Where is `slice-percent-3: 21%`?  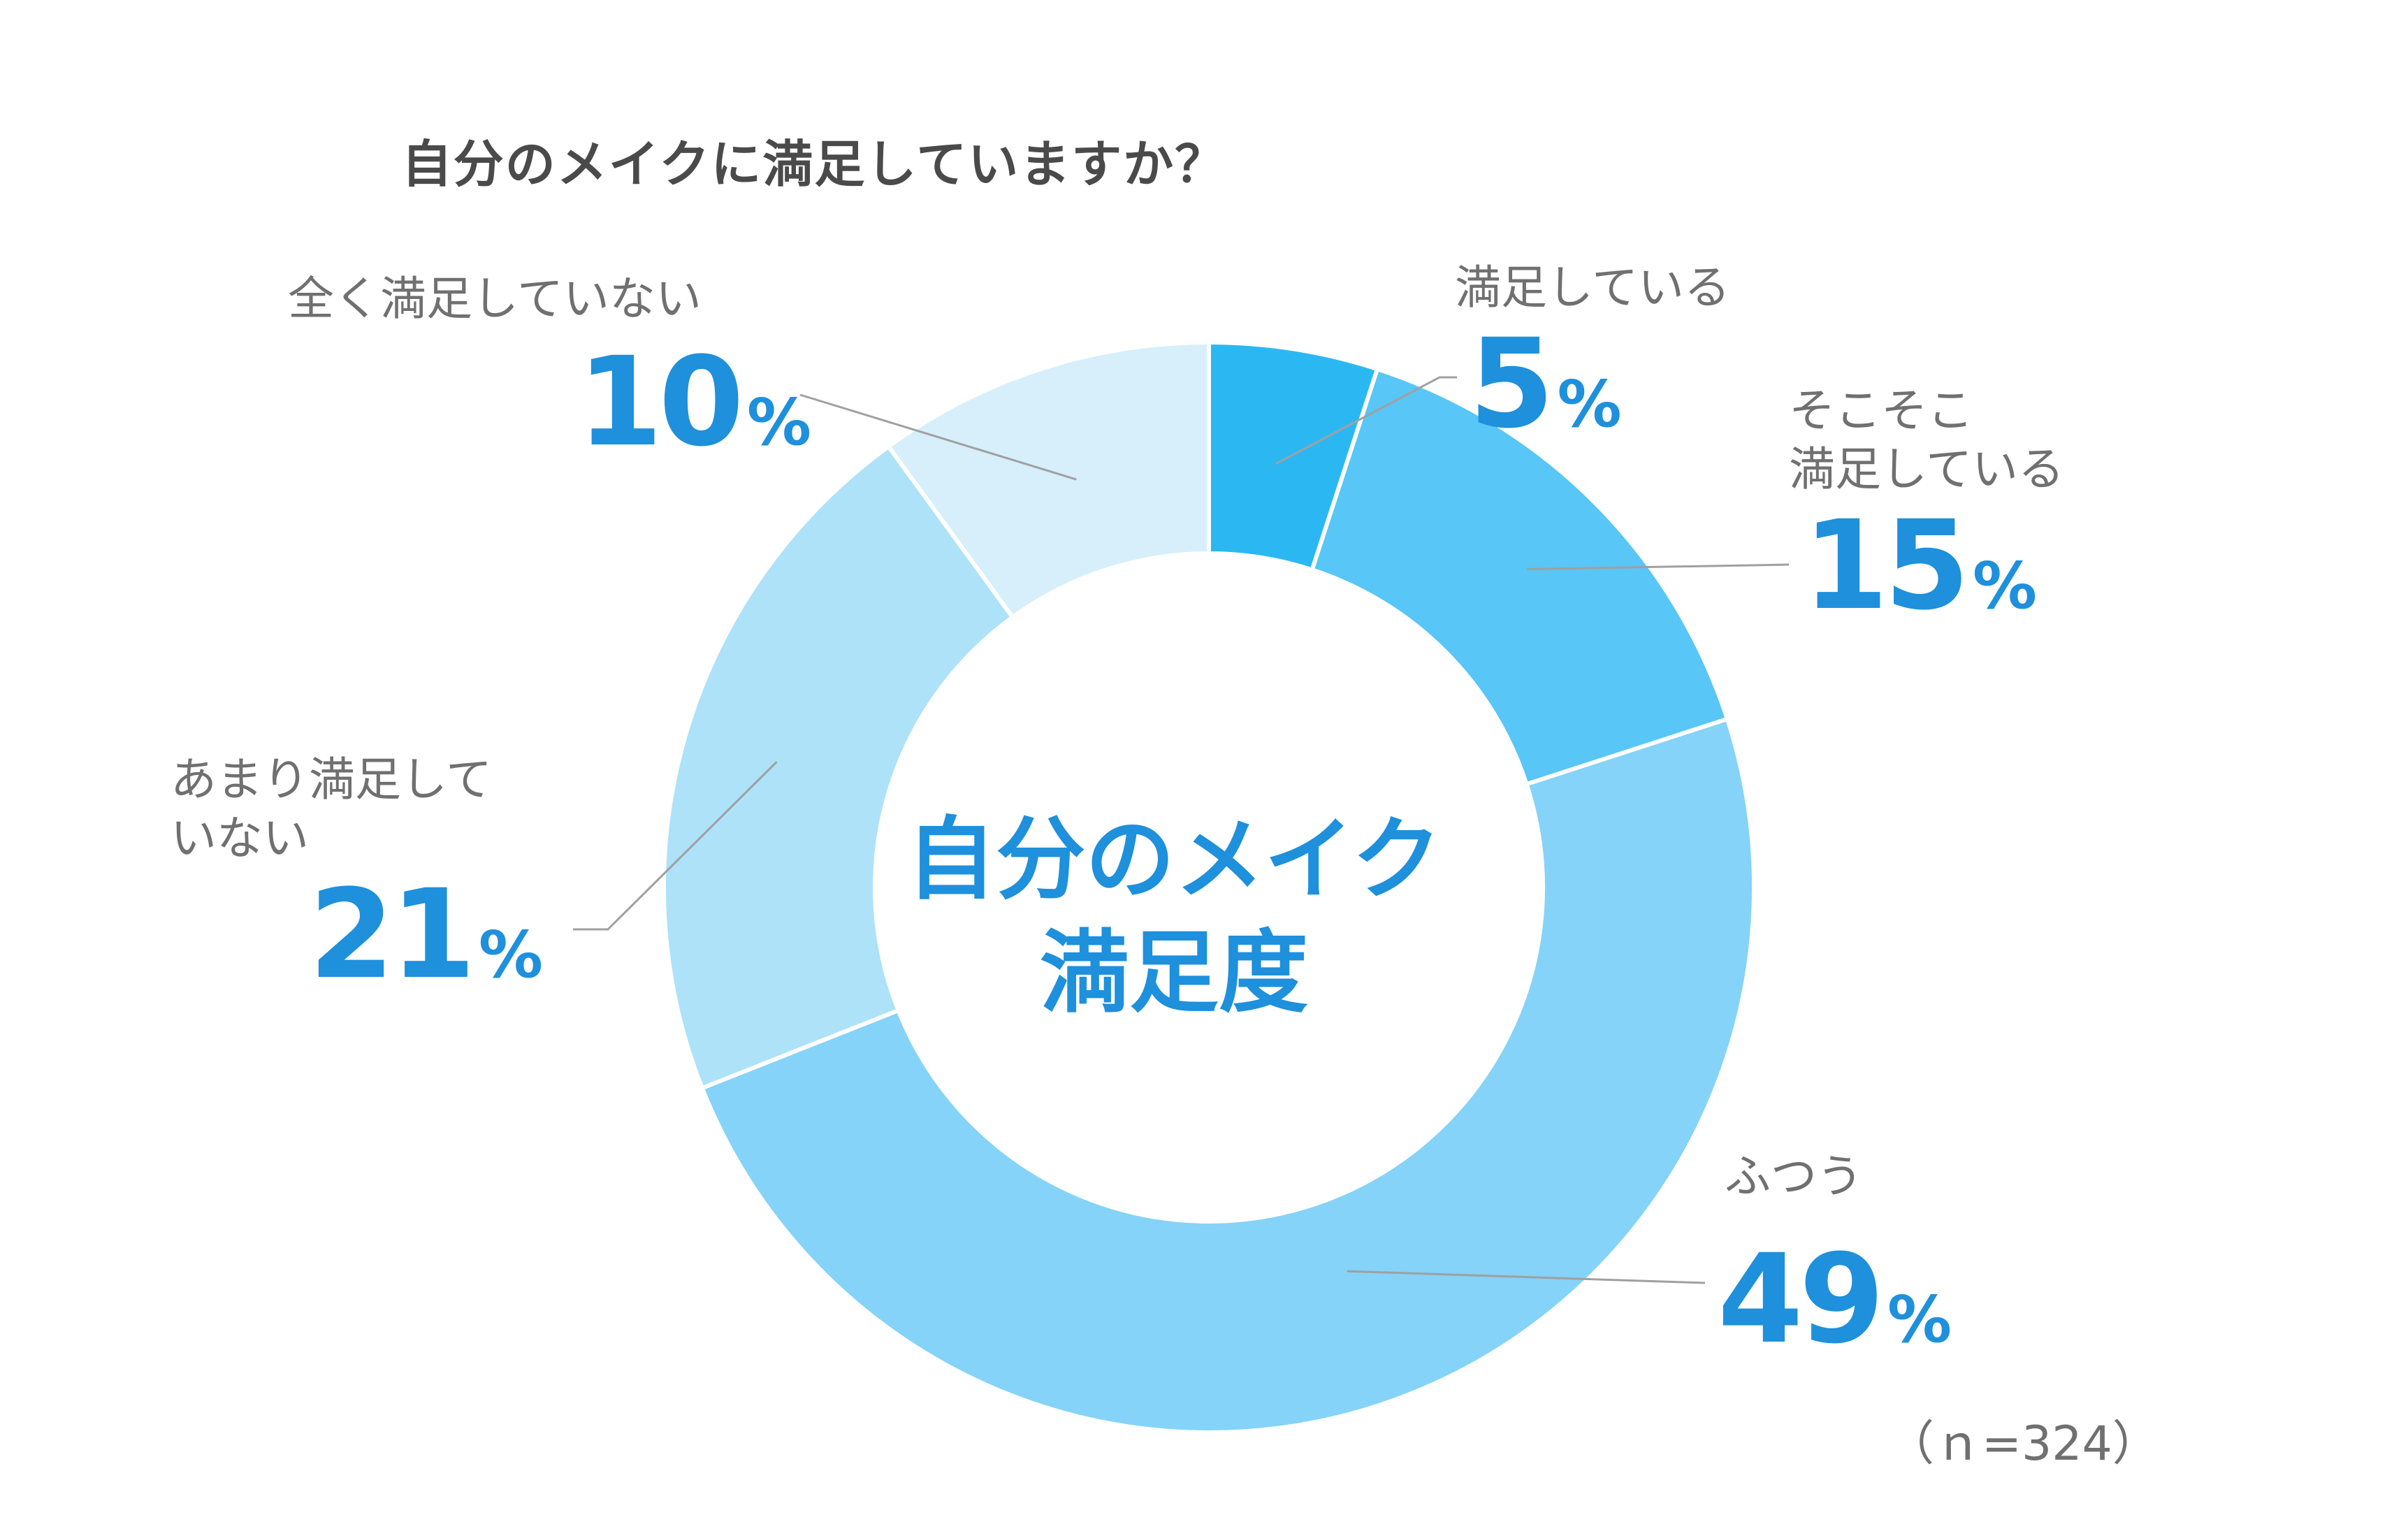
slice-percent-3: 21% is located at coordinates (426, 934).